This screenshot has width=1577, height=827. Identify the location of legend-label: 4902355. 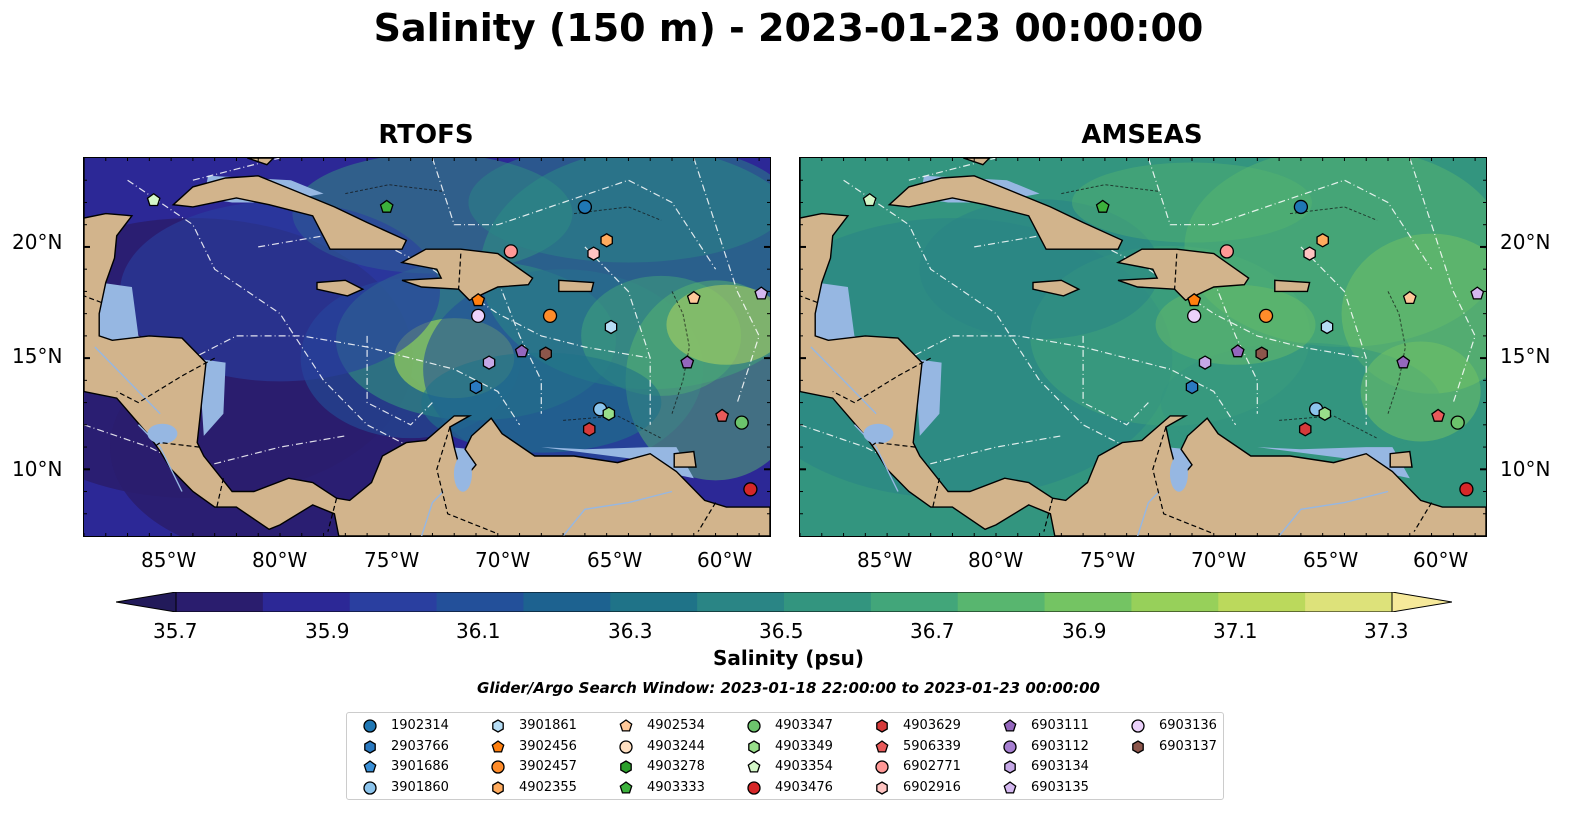
(548, 787).